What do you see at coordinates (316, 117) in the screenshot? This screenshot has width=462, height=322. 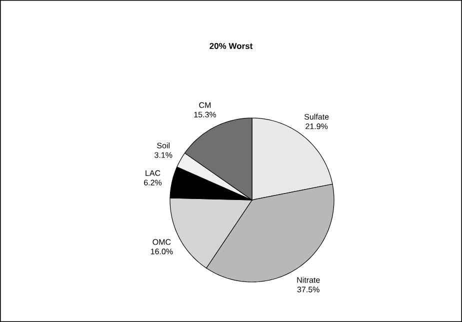 I see `slice-label: Sulfate` at bounding box center [316, 117].